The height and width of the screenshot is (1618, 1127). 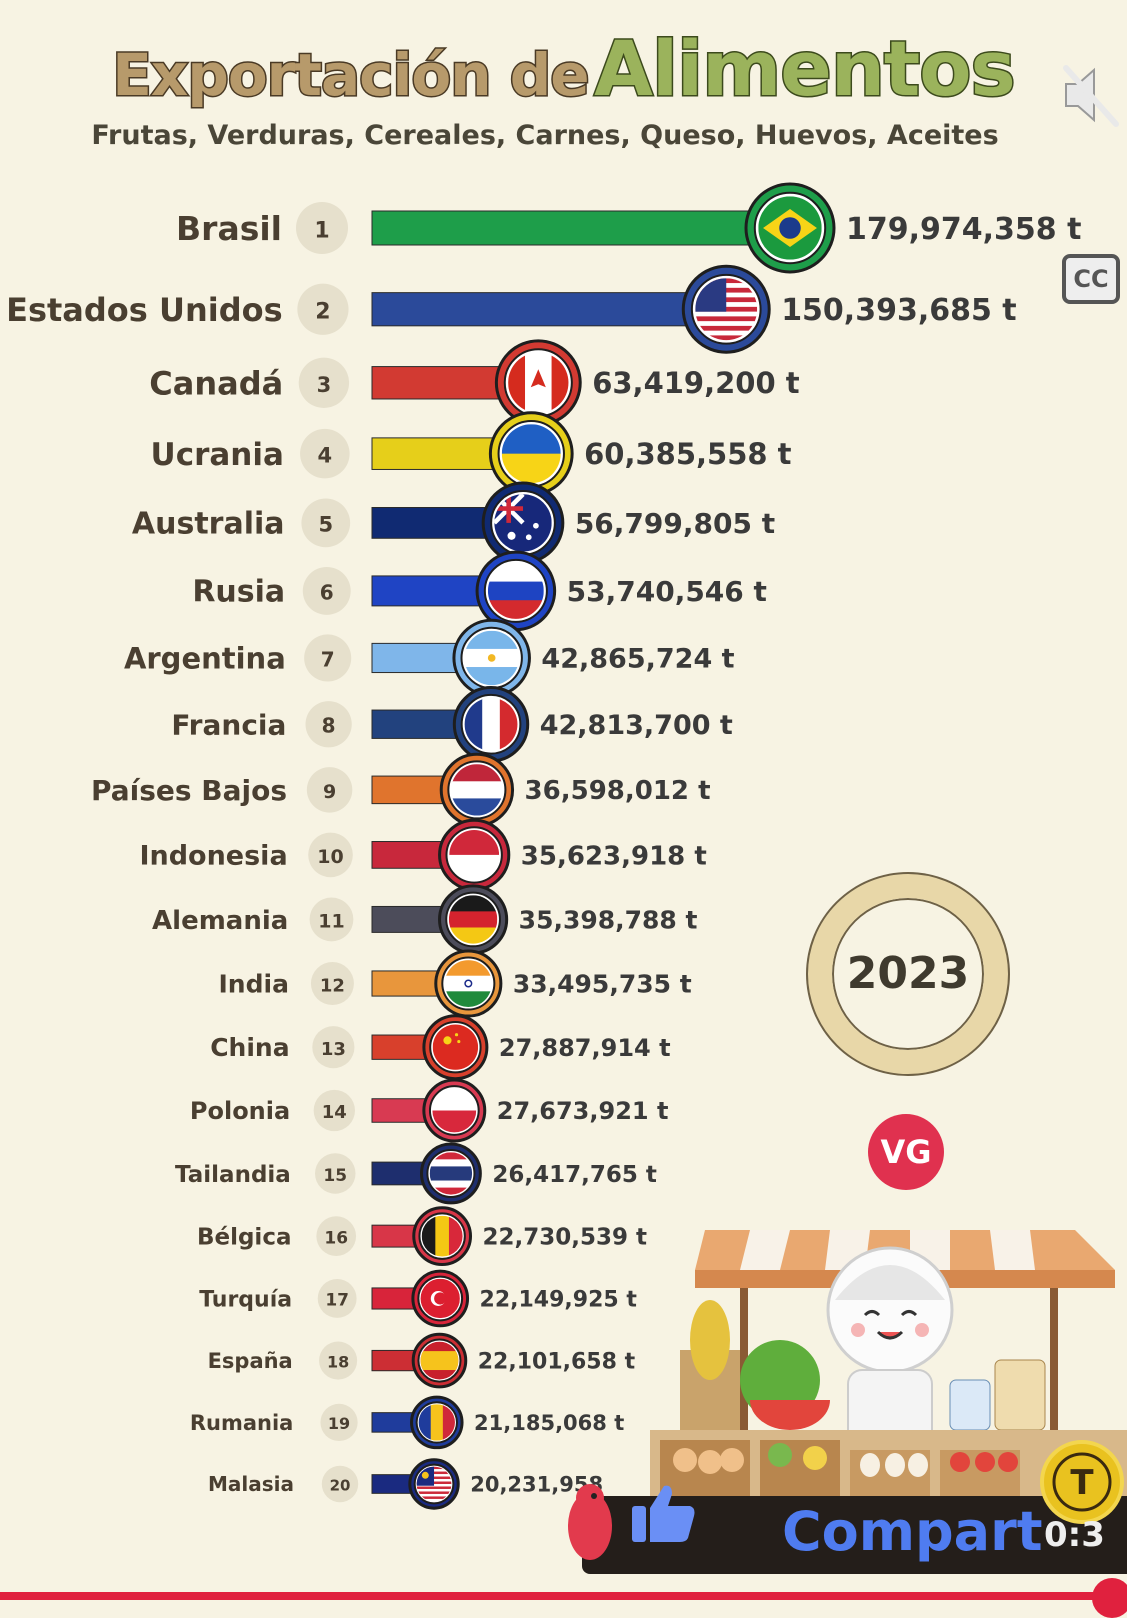 I want to click on value-label: 27,887,914 t, so click(x=585, y=1048).